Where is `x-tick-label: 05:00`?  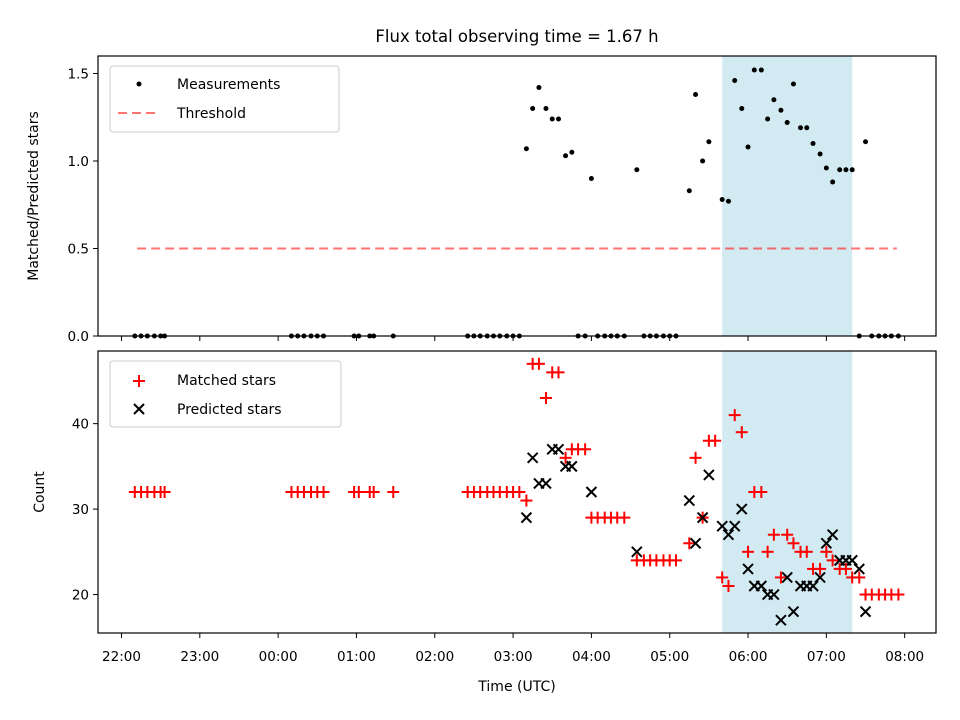 x-tick-label: 05:00 is located at coordinates (669, 657).